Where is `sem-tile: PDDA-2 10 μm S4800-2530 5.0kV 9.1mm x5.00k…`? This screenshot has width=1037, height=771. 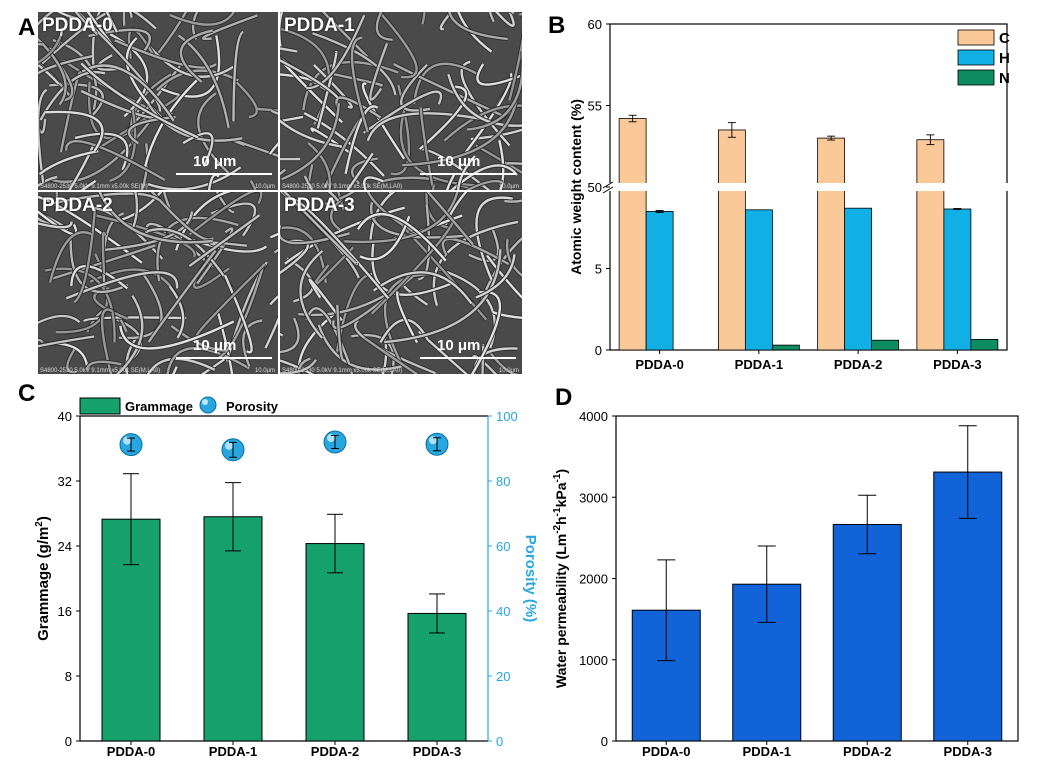 sem-tile: PDDA-2 10 μm S4800-2530 5.0kV 9.1mm x5.00k… is located at coordinates (158, 283).